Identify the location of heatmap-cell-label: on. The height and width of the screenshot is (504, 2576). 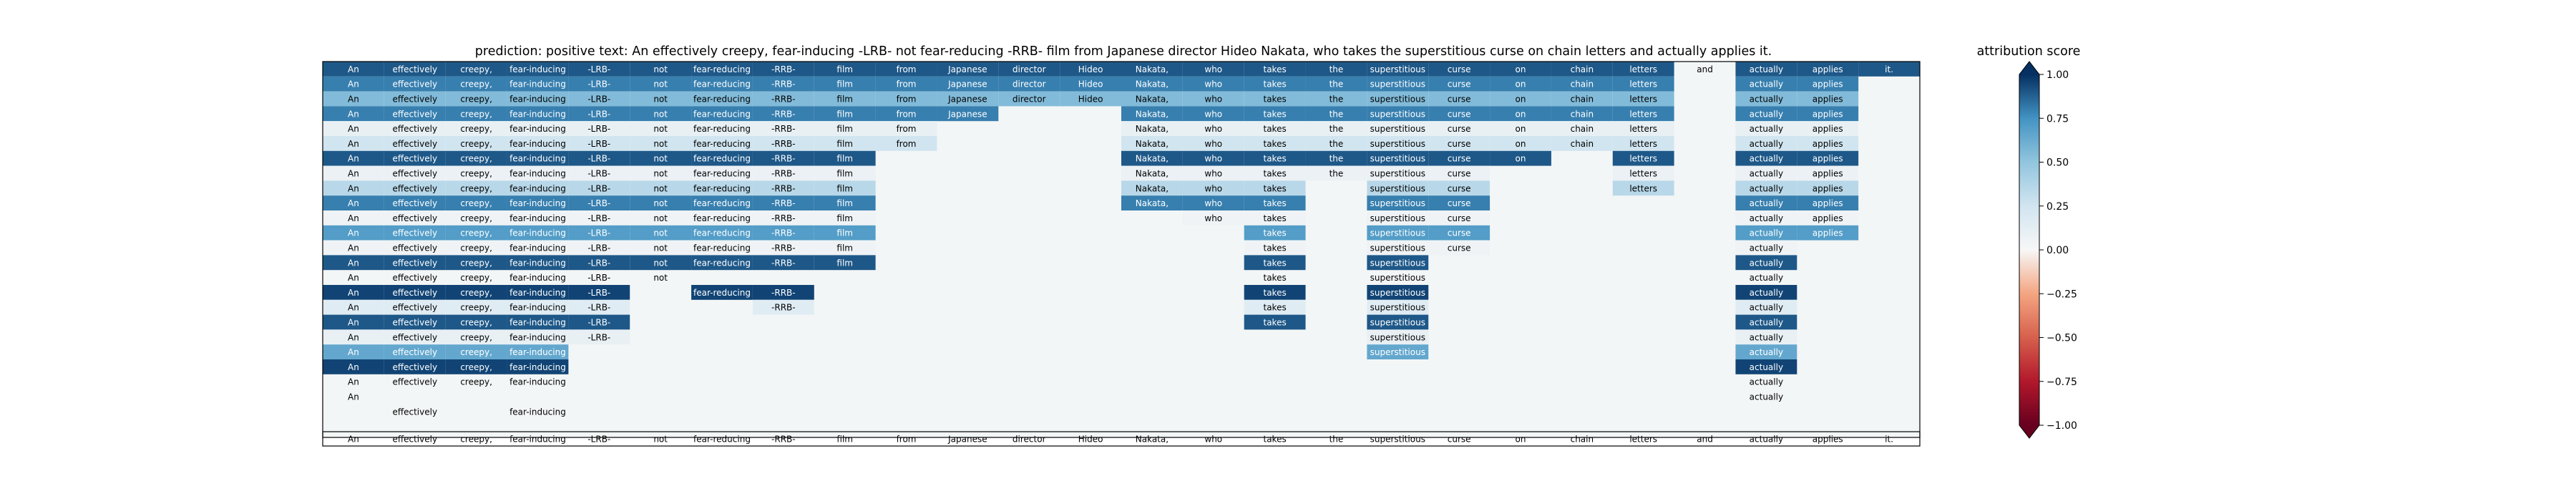
(1521, 144).